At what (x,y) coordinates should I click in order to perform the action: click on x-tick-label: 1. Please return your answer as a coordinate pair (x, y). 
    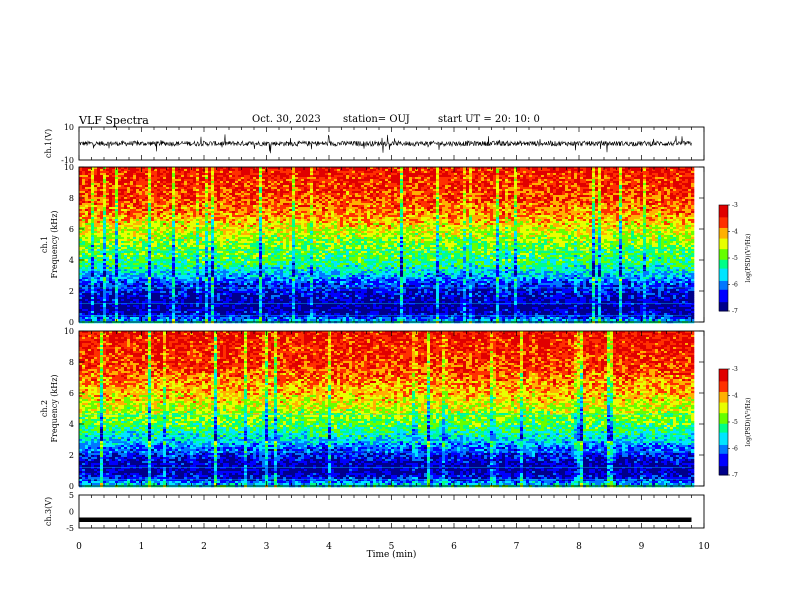
    Looking at the image, I should click on (142, 547).